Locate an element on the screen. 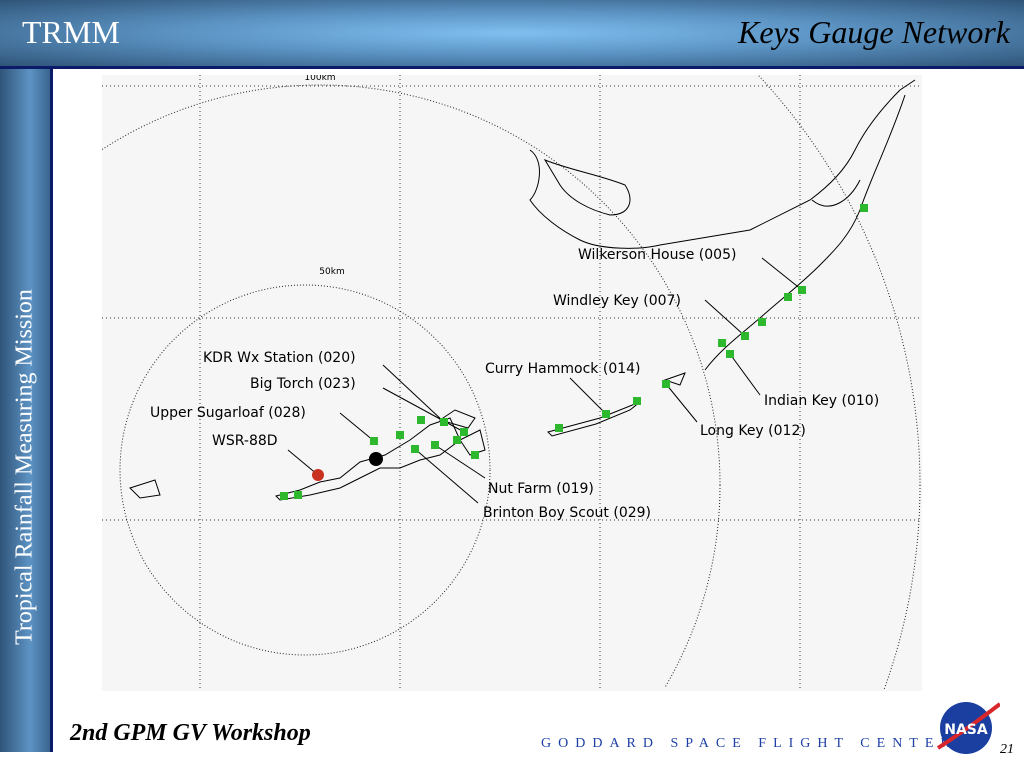 This screenshot has height=768, width=1024. station-label: Nut Farm (019) is located at coordinates (541, 489).